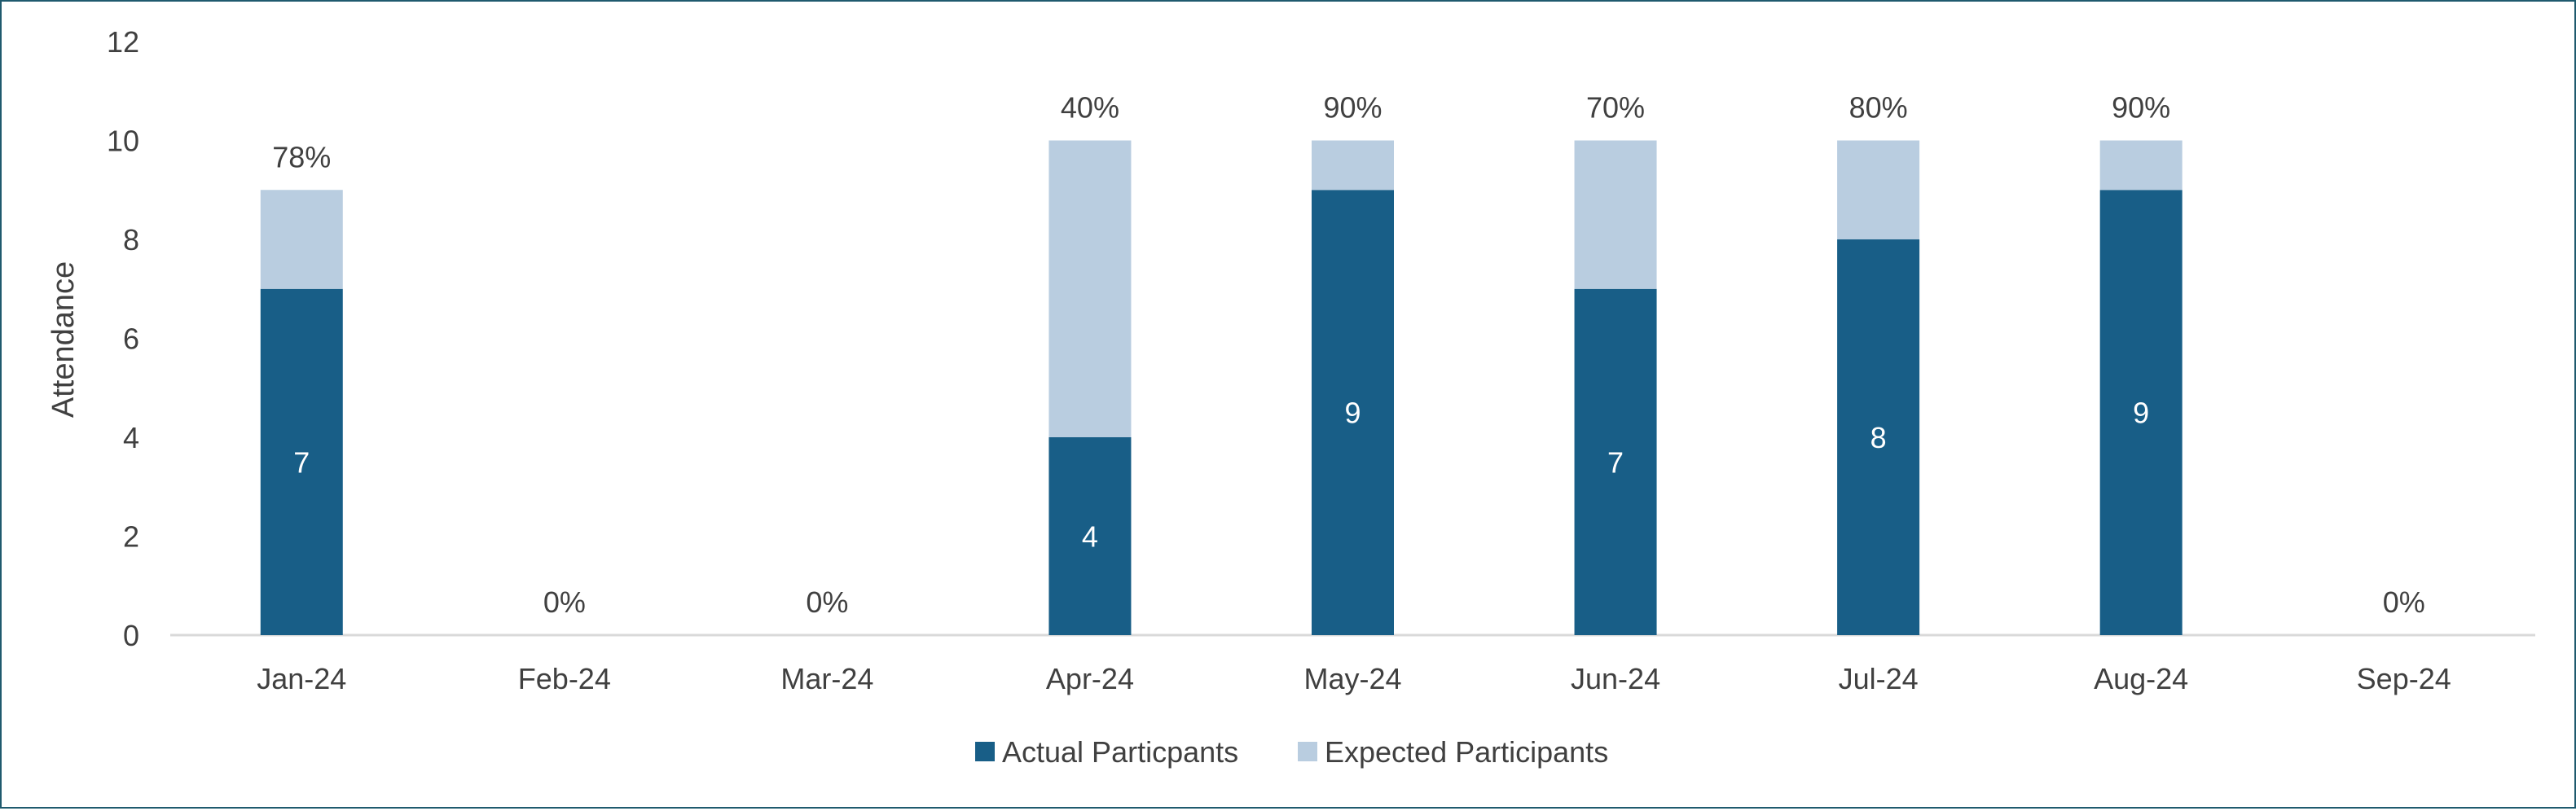 This screenshot has height=811, width=2576. I want to click on legend-swatch-actual, so click(985, 751).